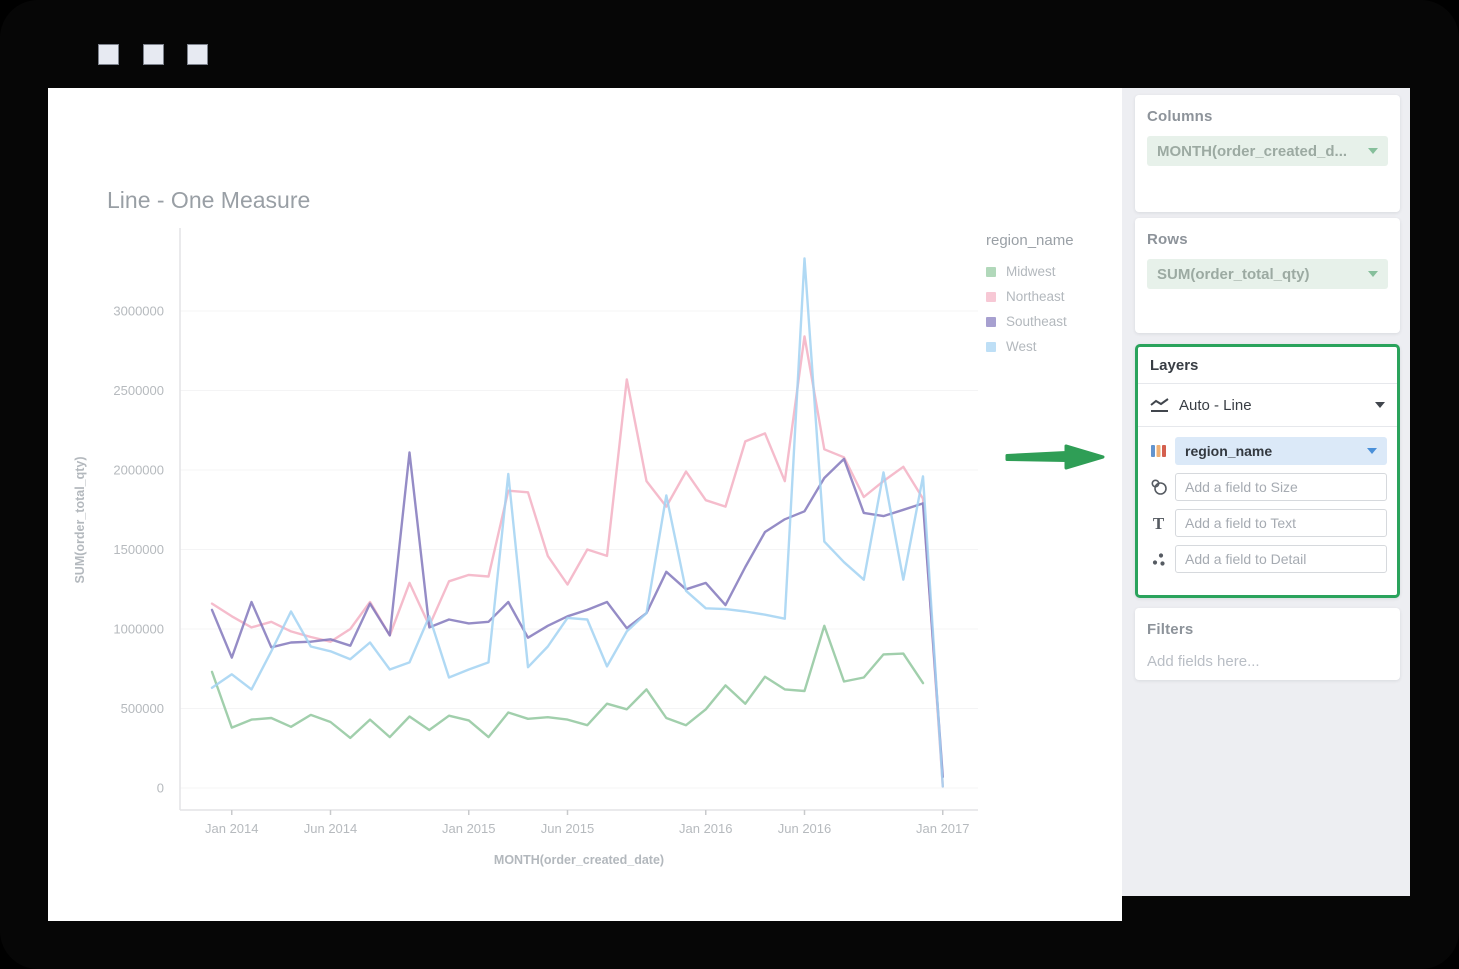 The height and width of the screenshot is (969, 1459). Describe the element at coordinates (1030, 240) in the screenshot. I see `legend-title: region_name` at that location.